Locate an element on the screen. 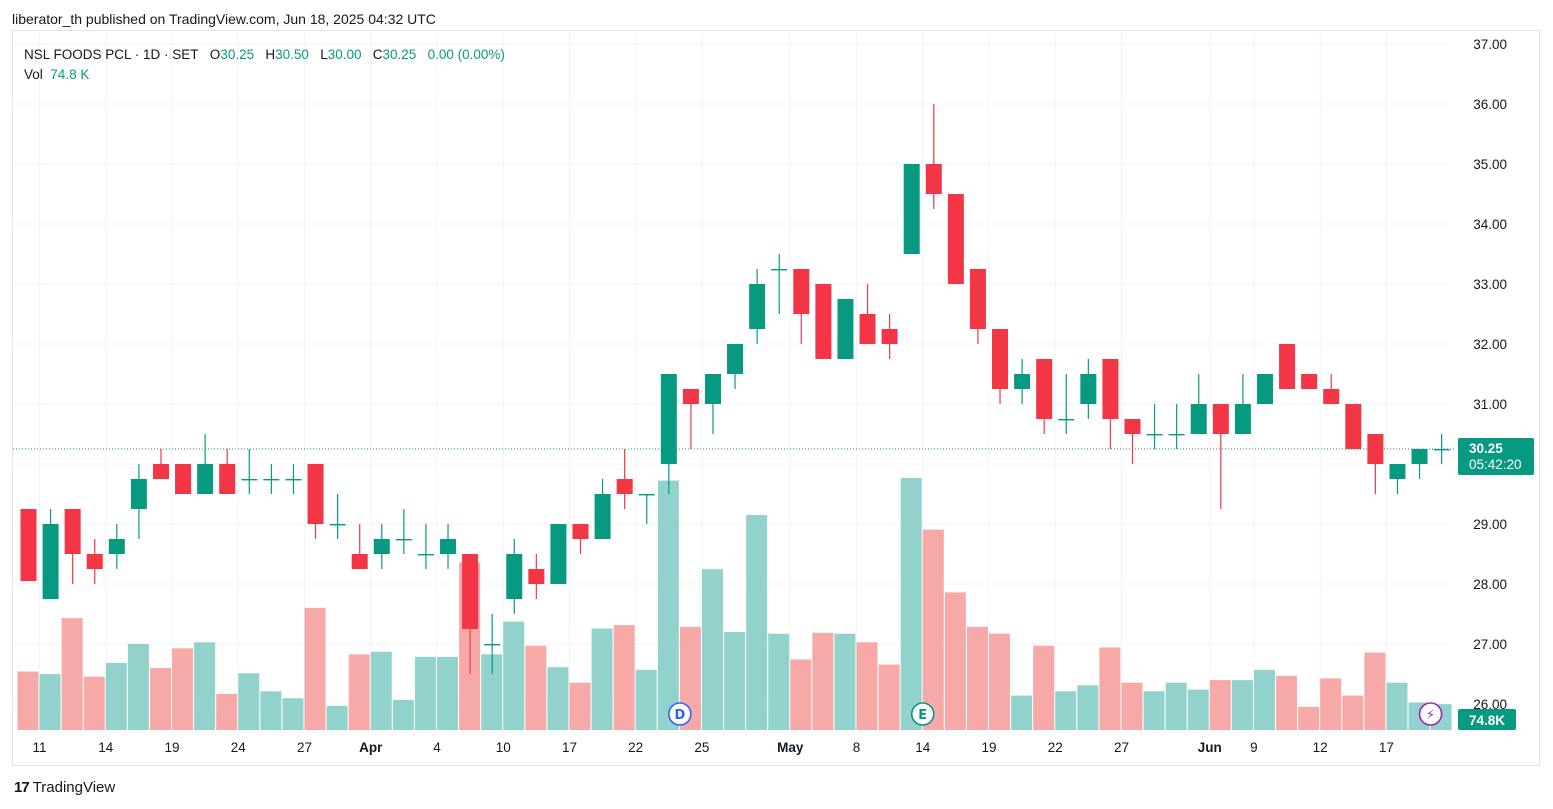 Image resolution: width=1553 pixels, height=809 pixels. y-tick-label: 34.00 is located at coordinates (1490, 224).